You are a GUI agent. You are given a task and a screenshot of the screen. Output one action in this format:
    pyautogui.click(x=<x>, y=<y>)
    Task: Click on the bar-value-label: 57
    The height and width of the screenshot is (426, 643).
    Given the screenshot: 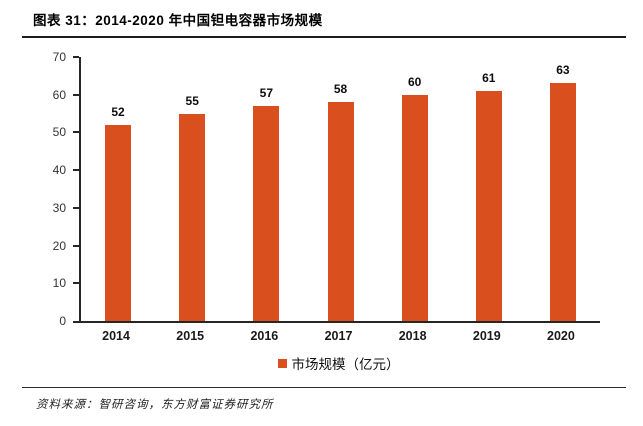 What is the action you would take?
    pyautogui.click(x=266, y=93)
    